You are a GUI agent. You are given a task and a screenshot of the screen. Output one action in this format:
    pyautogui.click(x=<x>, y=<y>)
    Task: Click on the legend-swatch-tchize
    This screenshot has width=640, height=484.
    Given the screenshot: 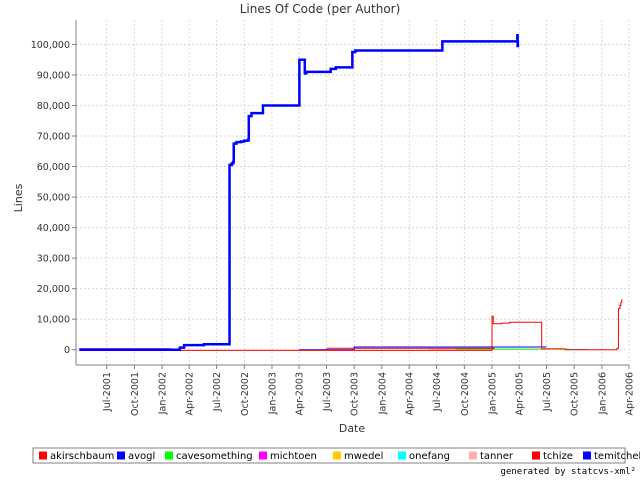 What is the action you would take?
    pyautogui.click(x=536, y=455)
    